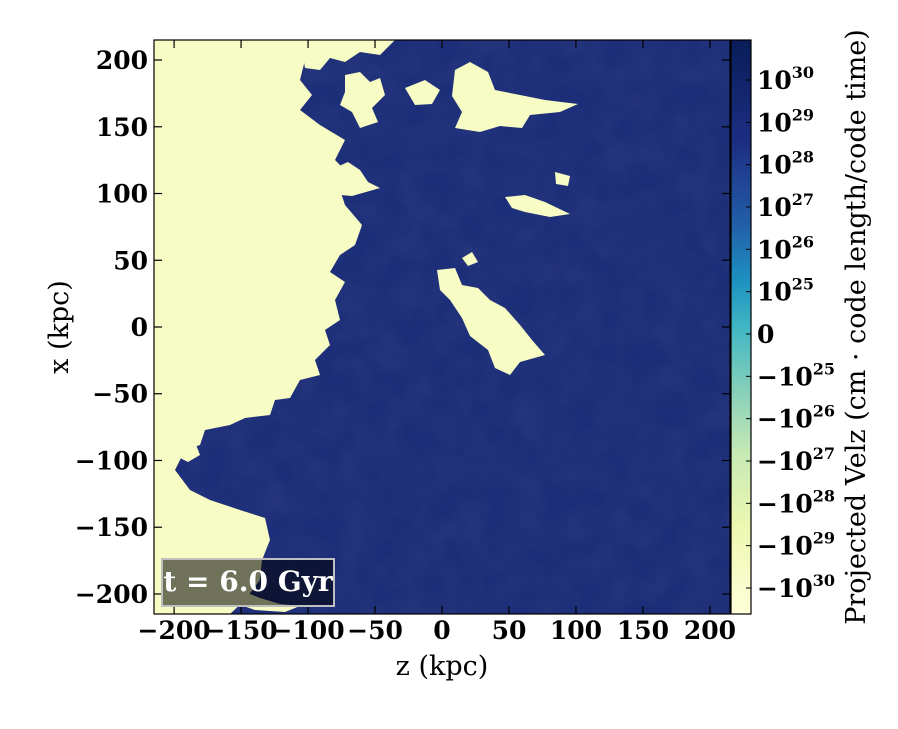 The width and height of the screenshot is (898, 729). I want to click on y-tick-label: 50, so click(130, 260).